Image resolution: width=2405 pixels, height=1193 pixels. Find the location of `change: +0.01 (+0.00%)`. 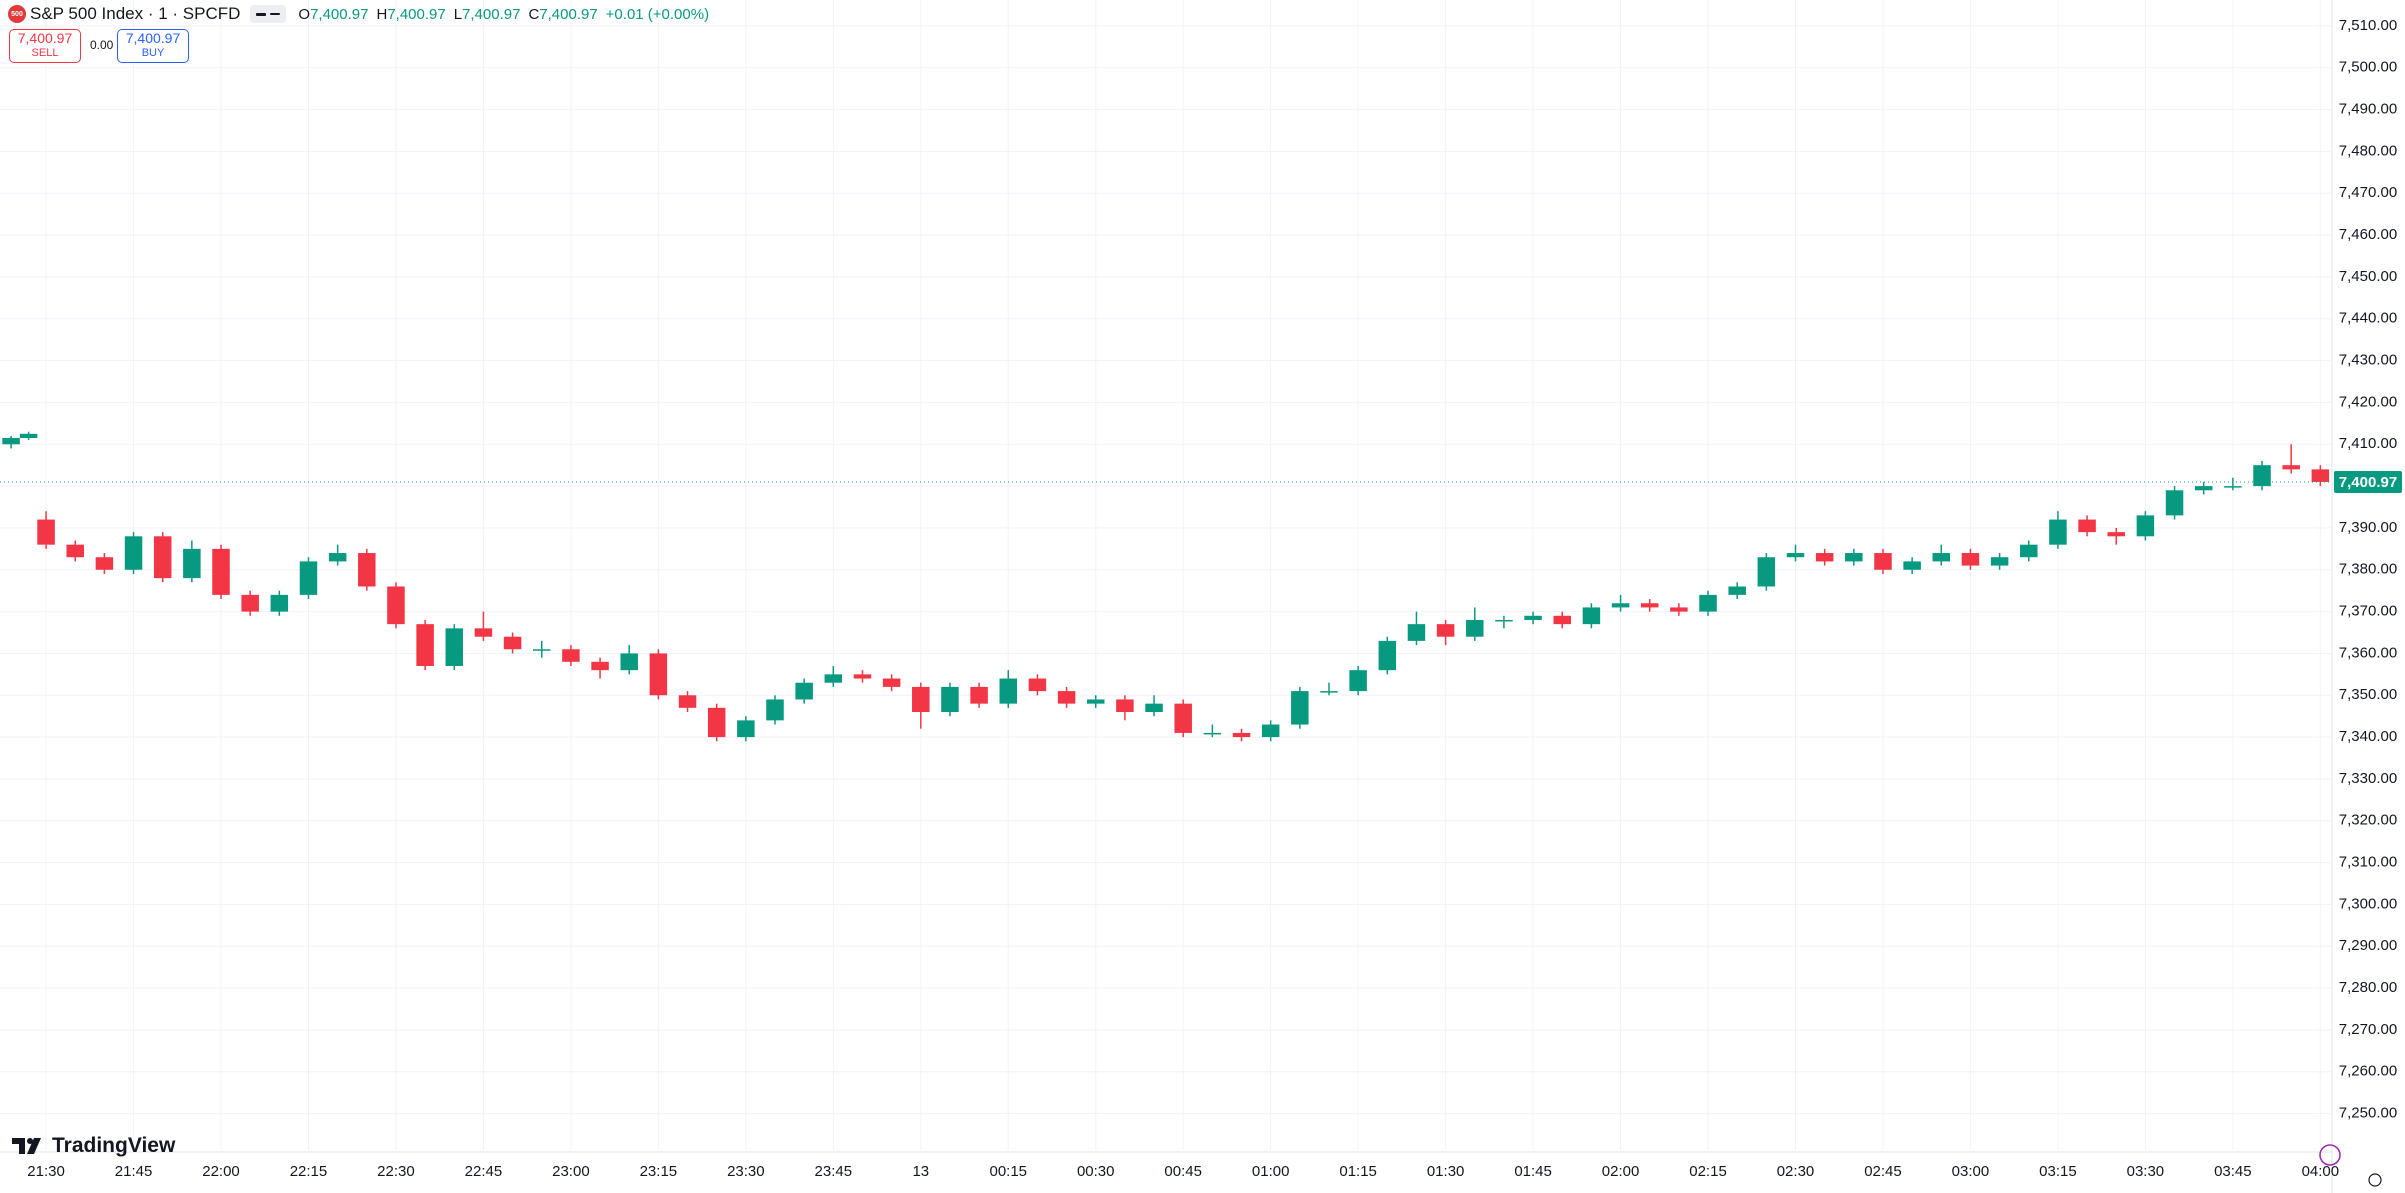

change: +0.01 (+0.00%) is located at coordinates (657, 14).